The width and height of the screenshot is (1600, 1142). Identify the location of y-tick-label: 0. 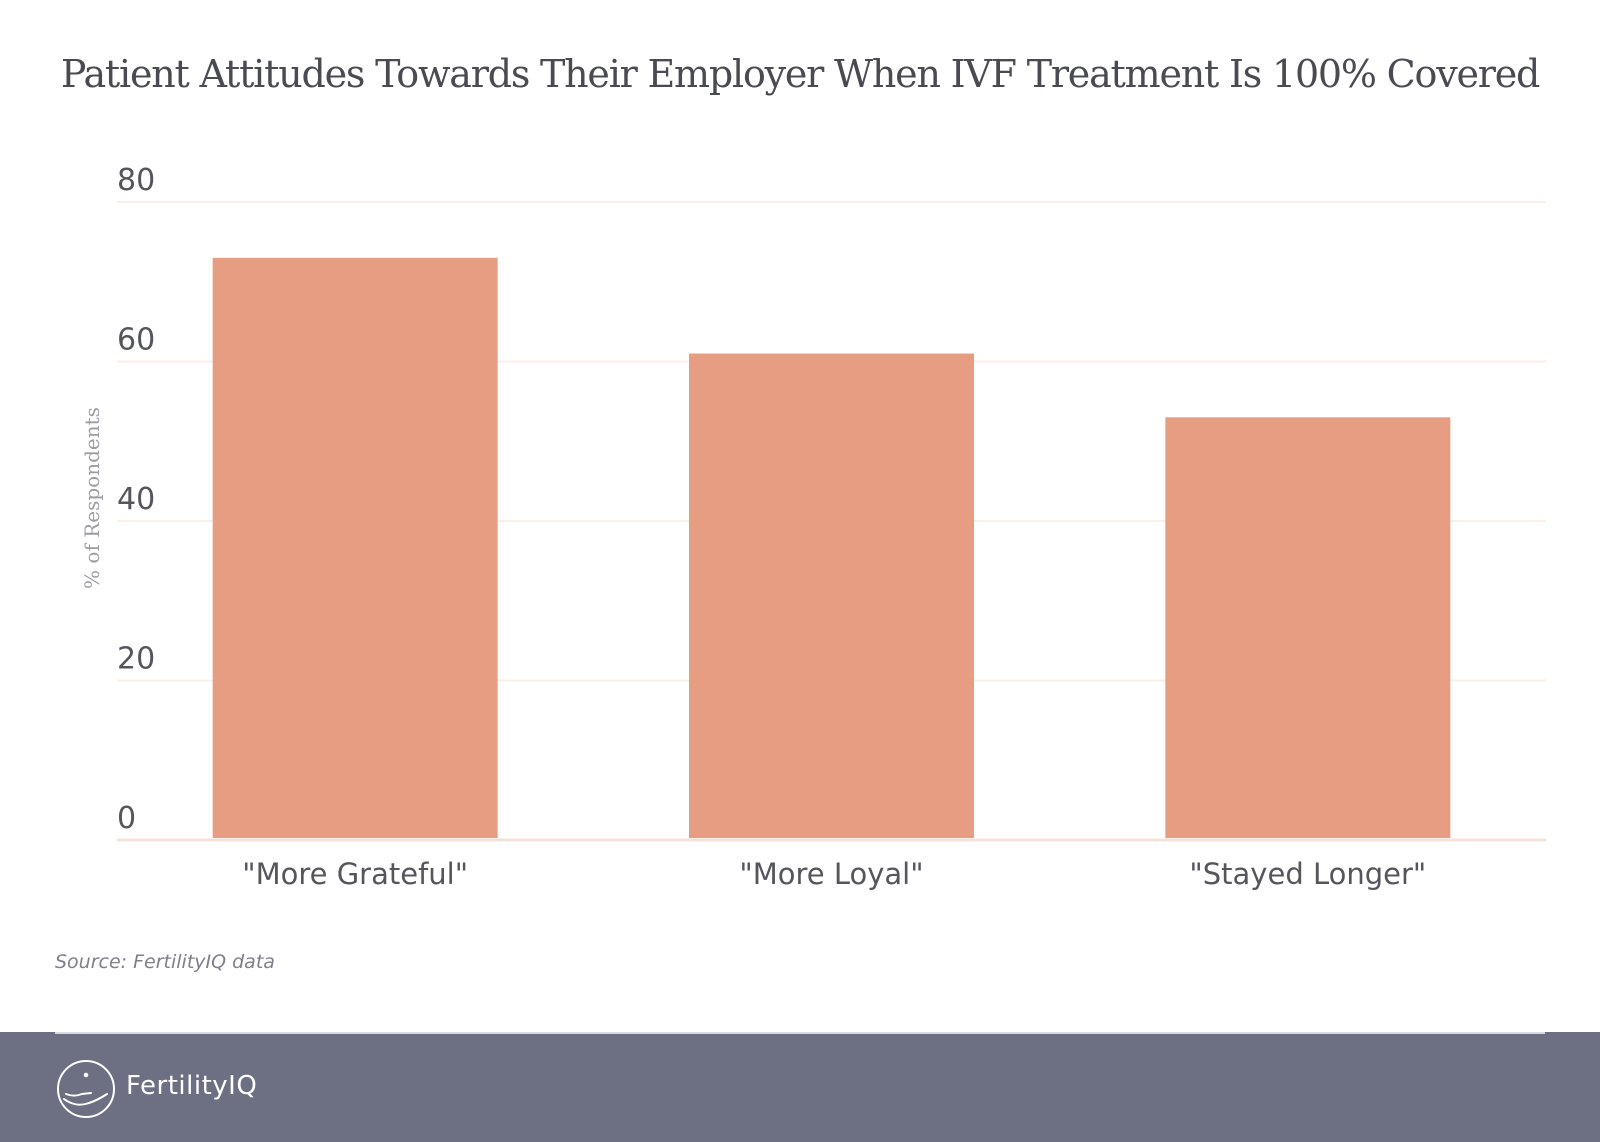
(126, 818).